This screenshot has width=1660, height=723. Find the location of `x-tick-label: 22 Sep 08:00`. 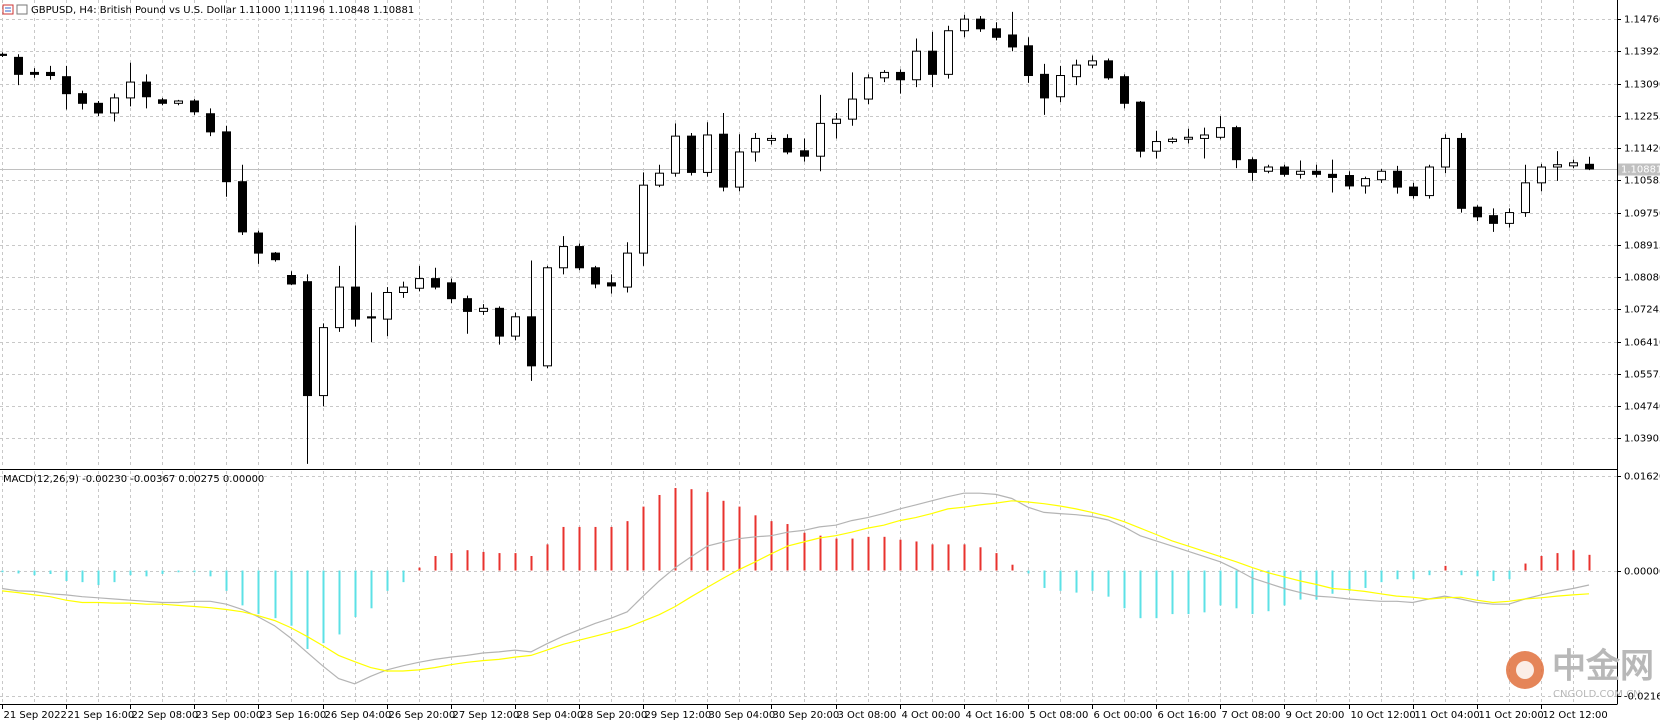

x-tick-label: 22 Sep 08:00 is located at coordinates (165, 715).